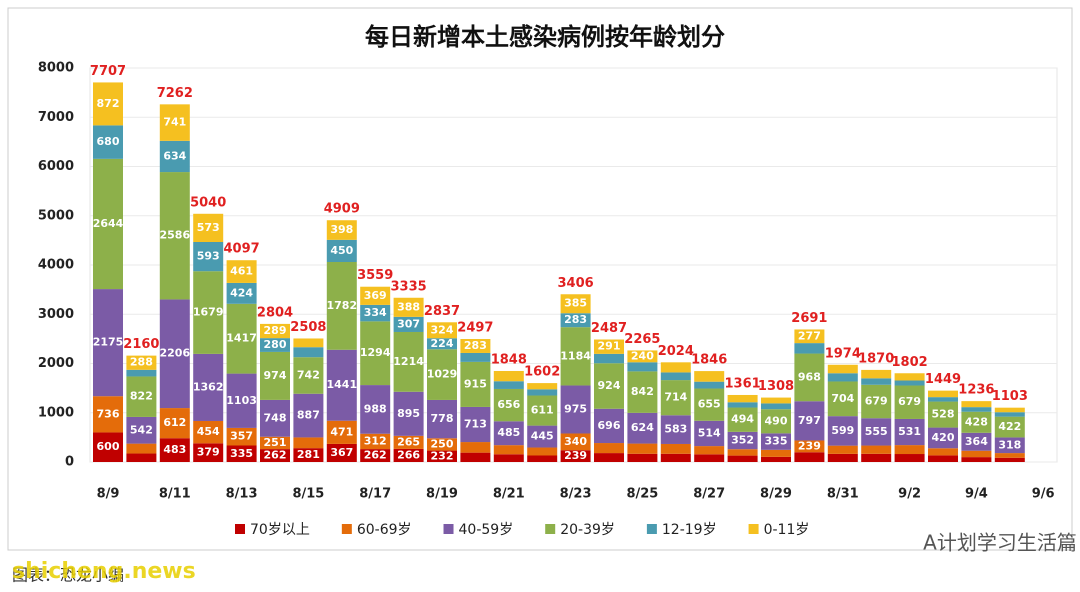  What do you see at coordinates (642, 355) in the screenshot?
I see `segment-label: 240` at bounding box center [642, 355].